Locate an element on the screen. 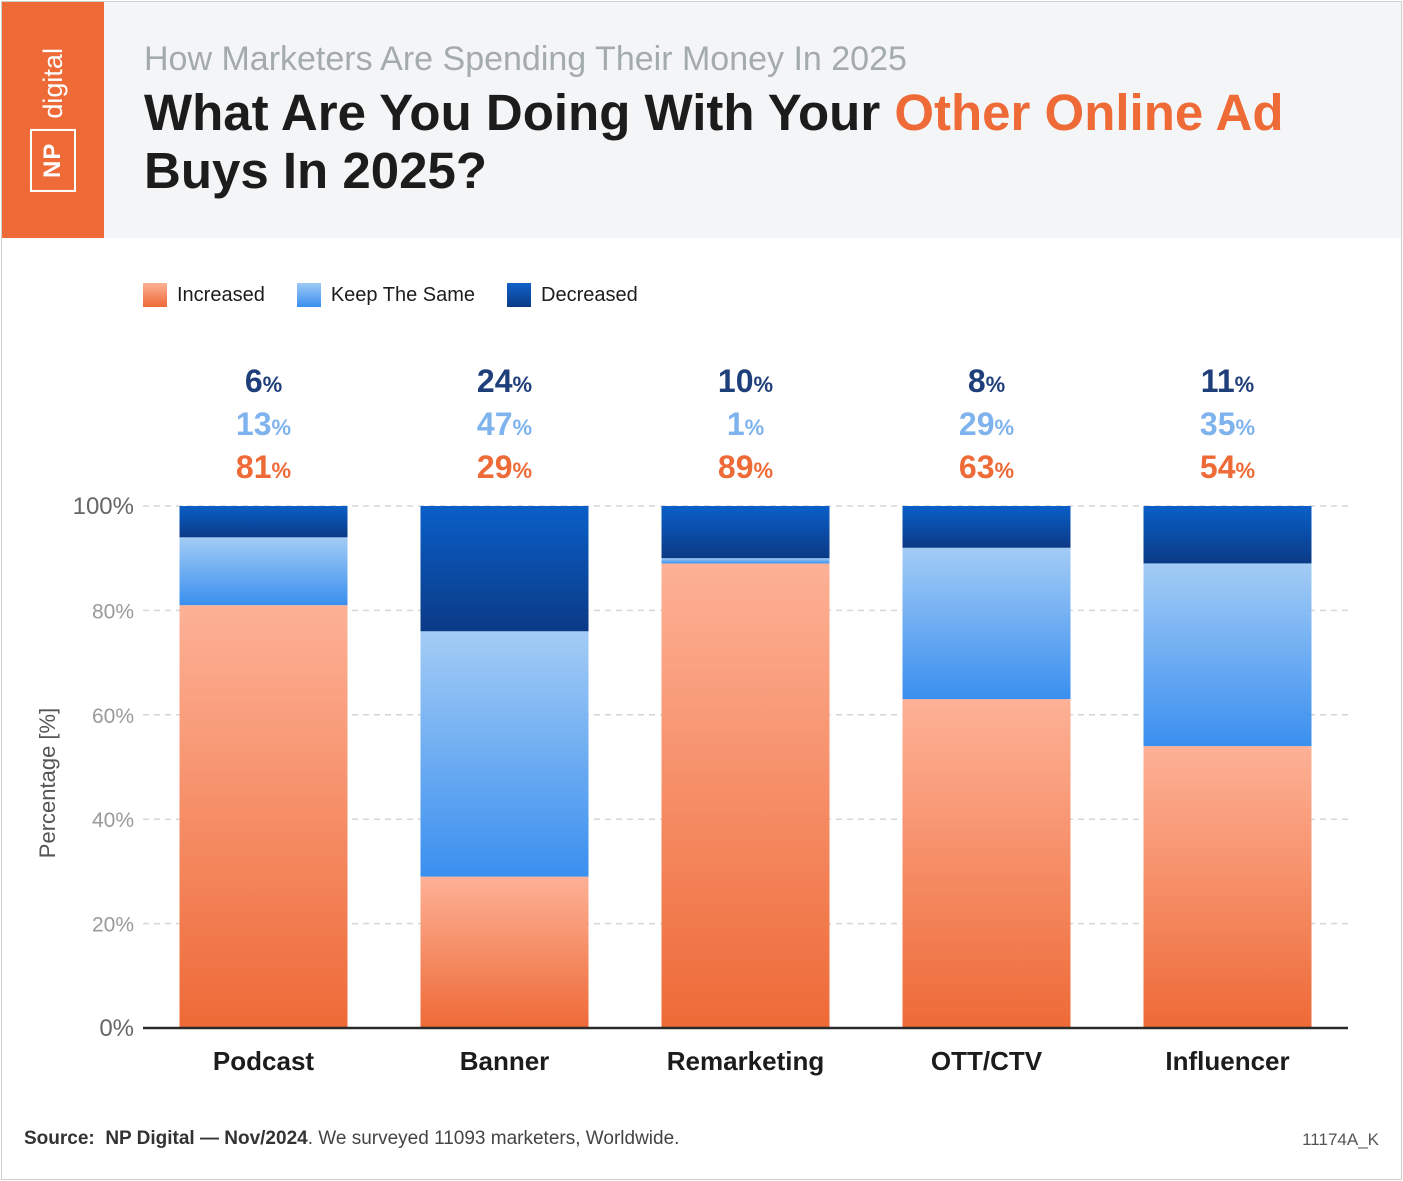  legend-label-increased: Increased is located at coordinates (221, 294).